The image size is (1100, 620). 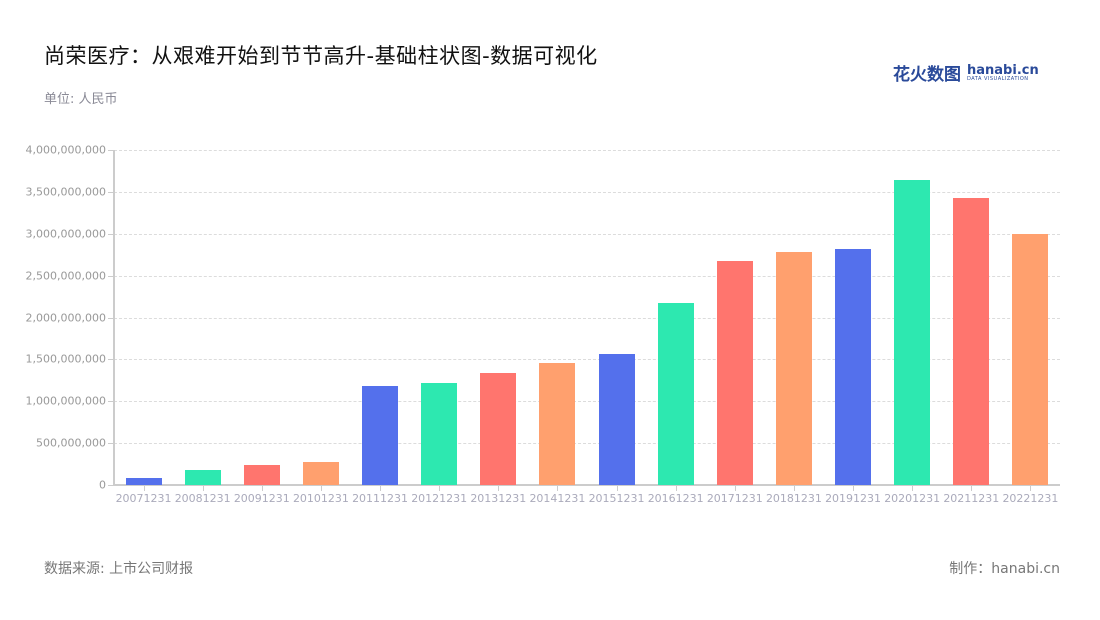 I want to click on x-tick-label: 20191231, so click(x=853, y=498).